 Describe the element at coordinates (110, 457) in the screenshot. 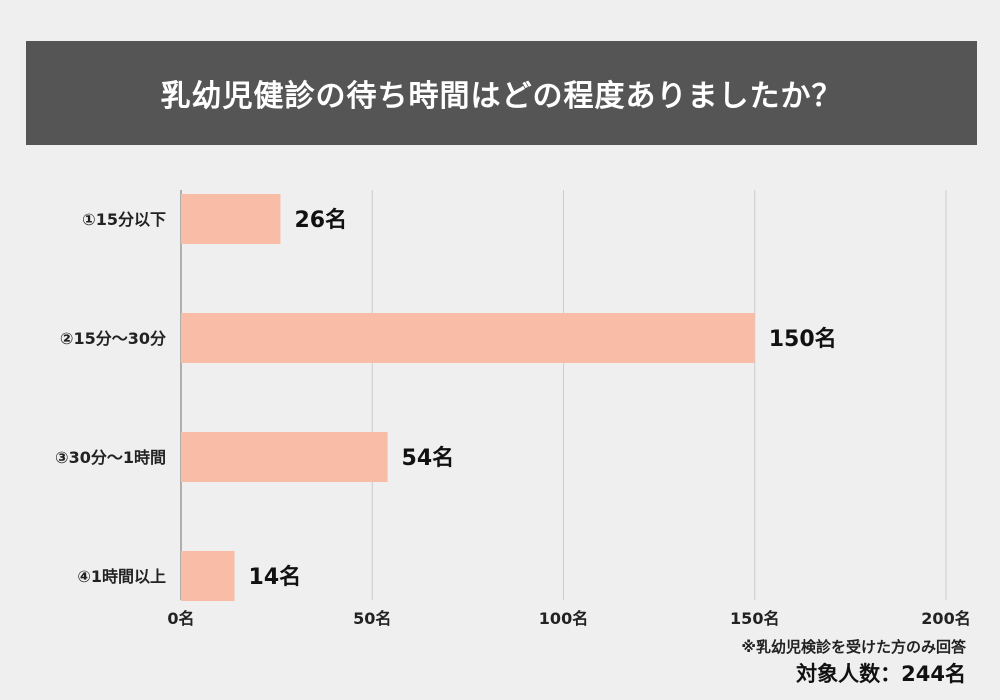

I see `category-label: ③30分～1時間` at that location.